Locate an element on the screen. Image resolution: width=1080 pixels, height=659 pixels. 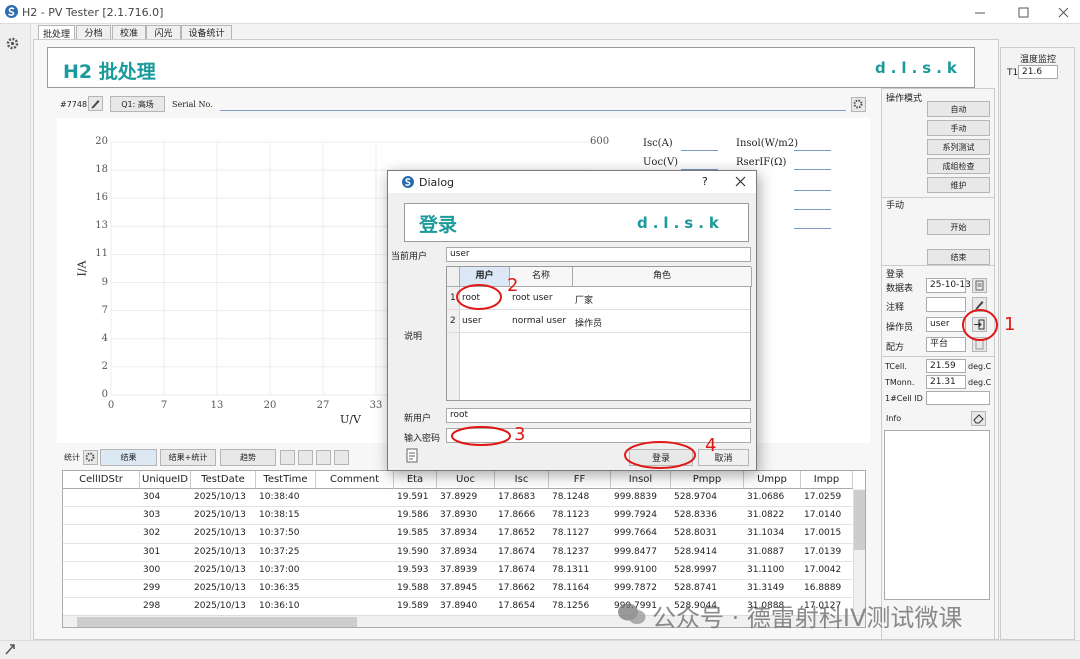
column-header: Comment is located at coordinates (355, 480).